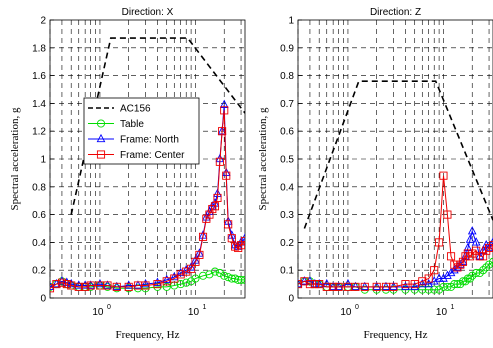  What do you see at coordinates (135, 109) in the screenshot?
I see `legend-label: AC156` at bounding box center [135, 109].